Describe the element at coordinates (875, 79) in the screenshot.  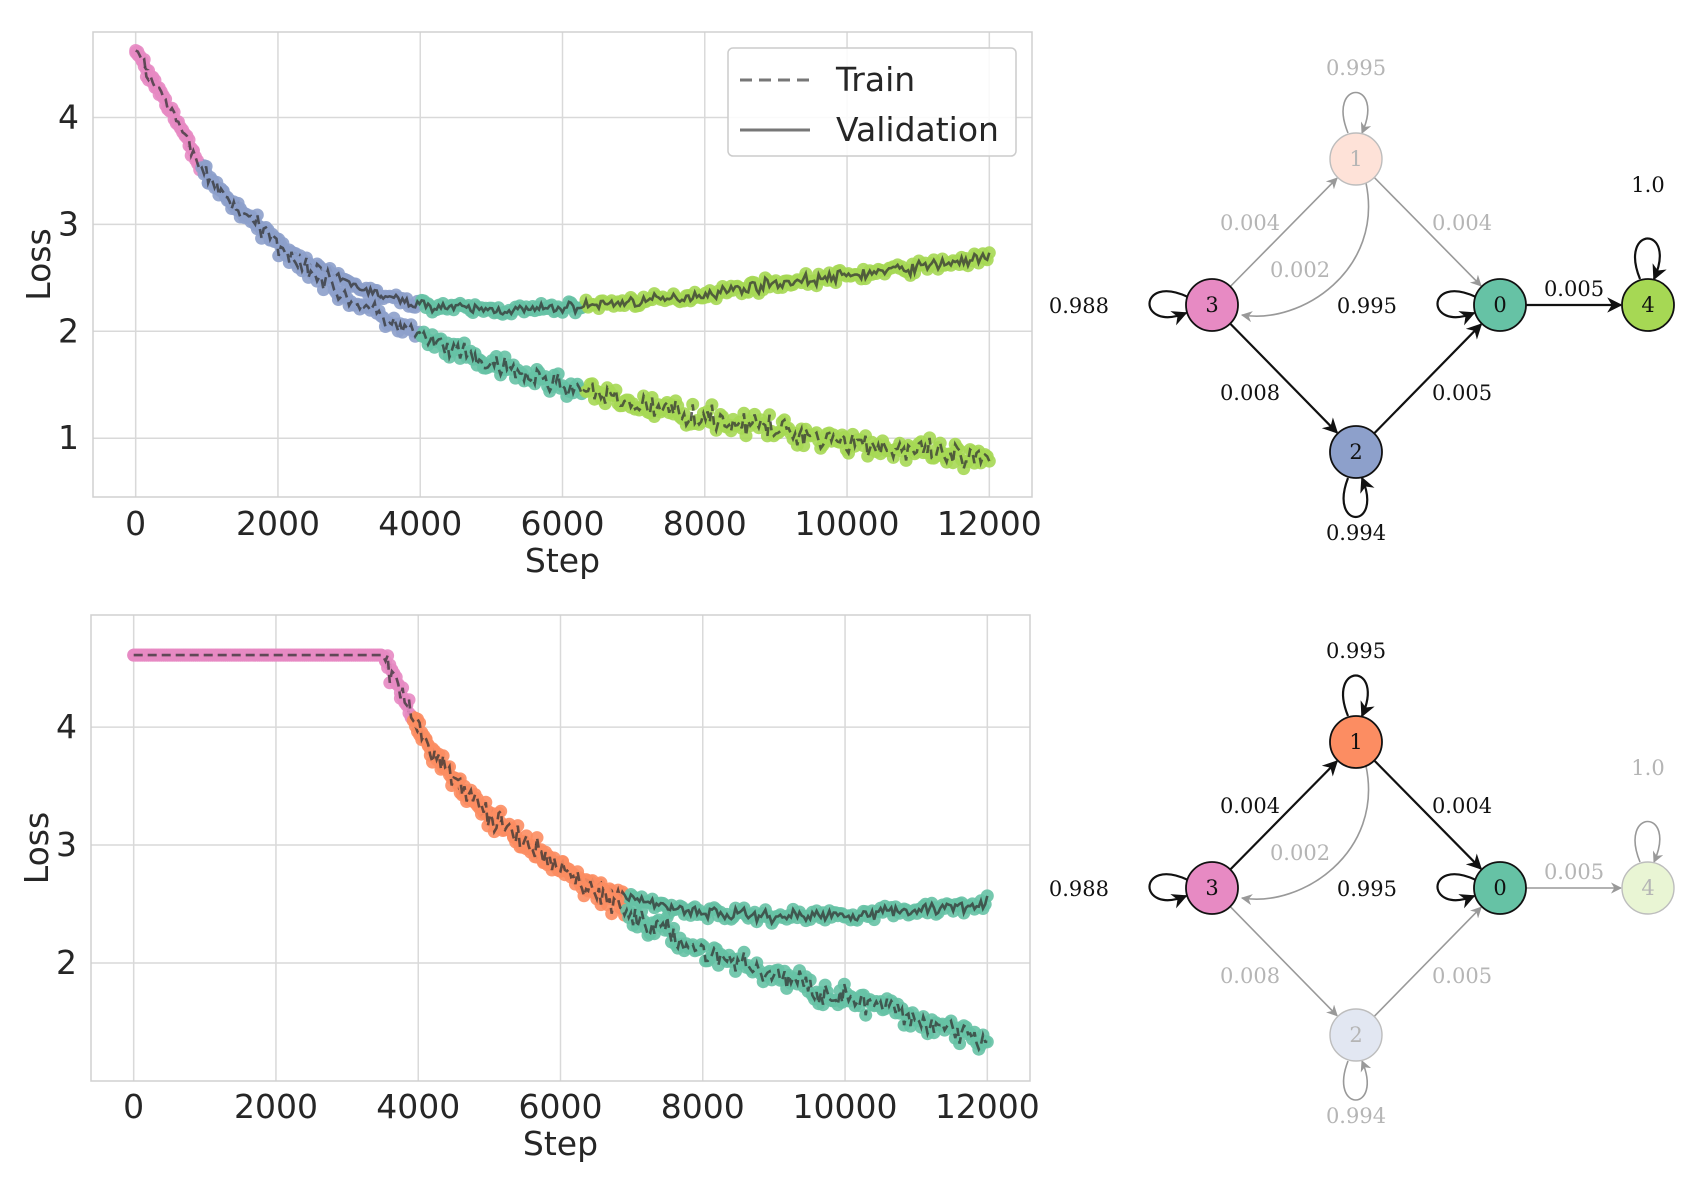
I see `legend-label: Train` at that location.